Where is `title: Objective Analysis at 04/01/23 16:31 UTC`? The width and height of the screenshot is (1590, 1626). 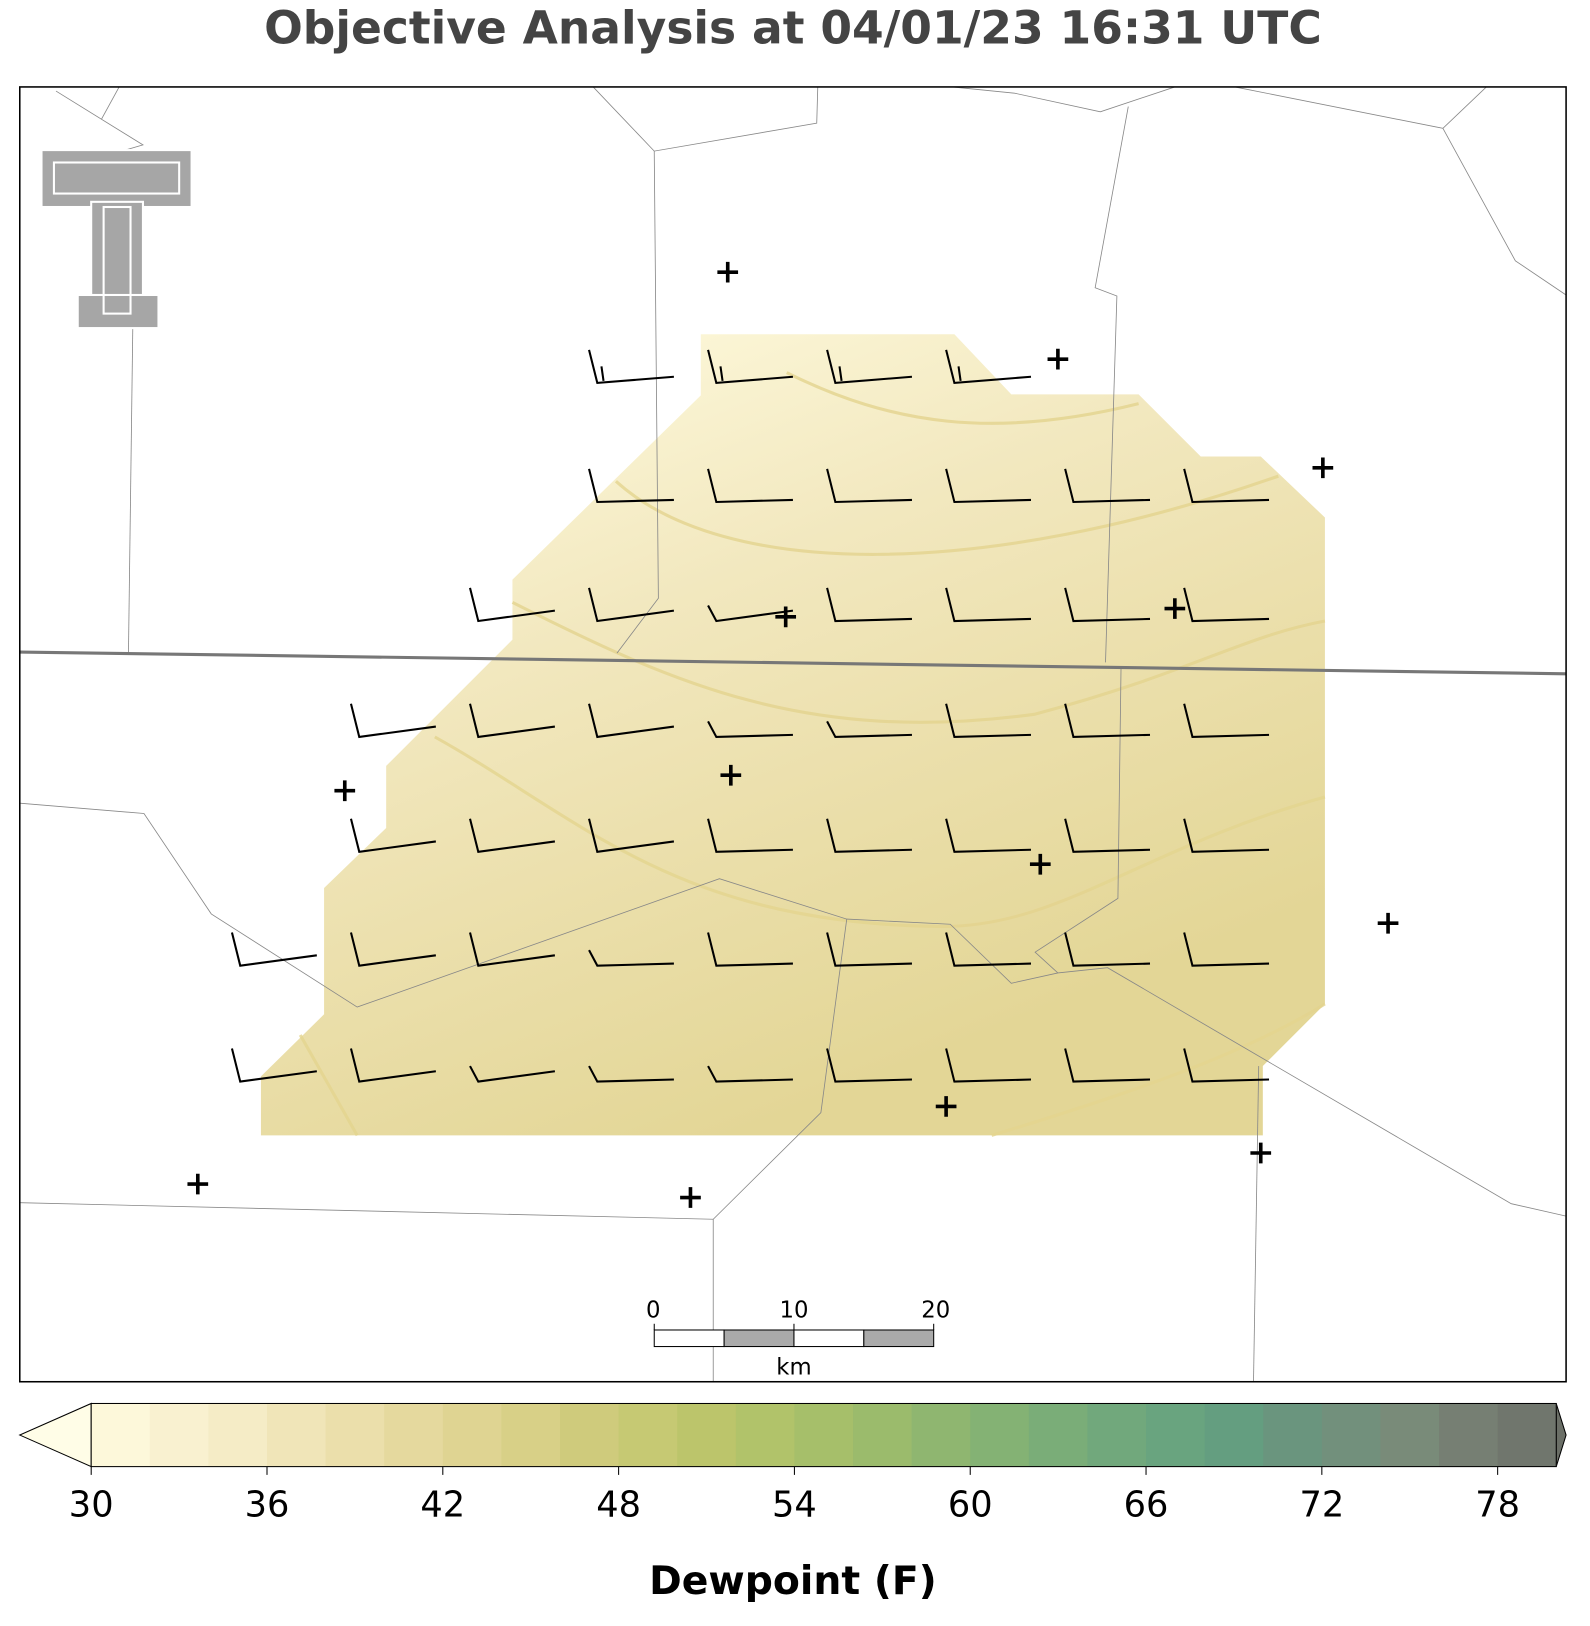
title: Objective Analysis at 04/01/23 16:31 UTC is located at coordinates (793, 27).